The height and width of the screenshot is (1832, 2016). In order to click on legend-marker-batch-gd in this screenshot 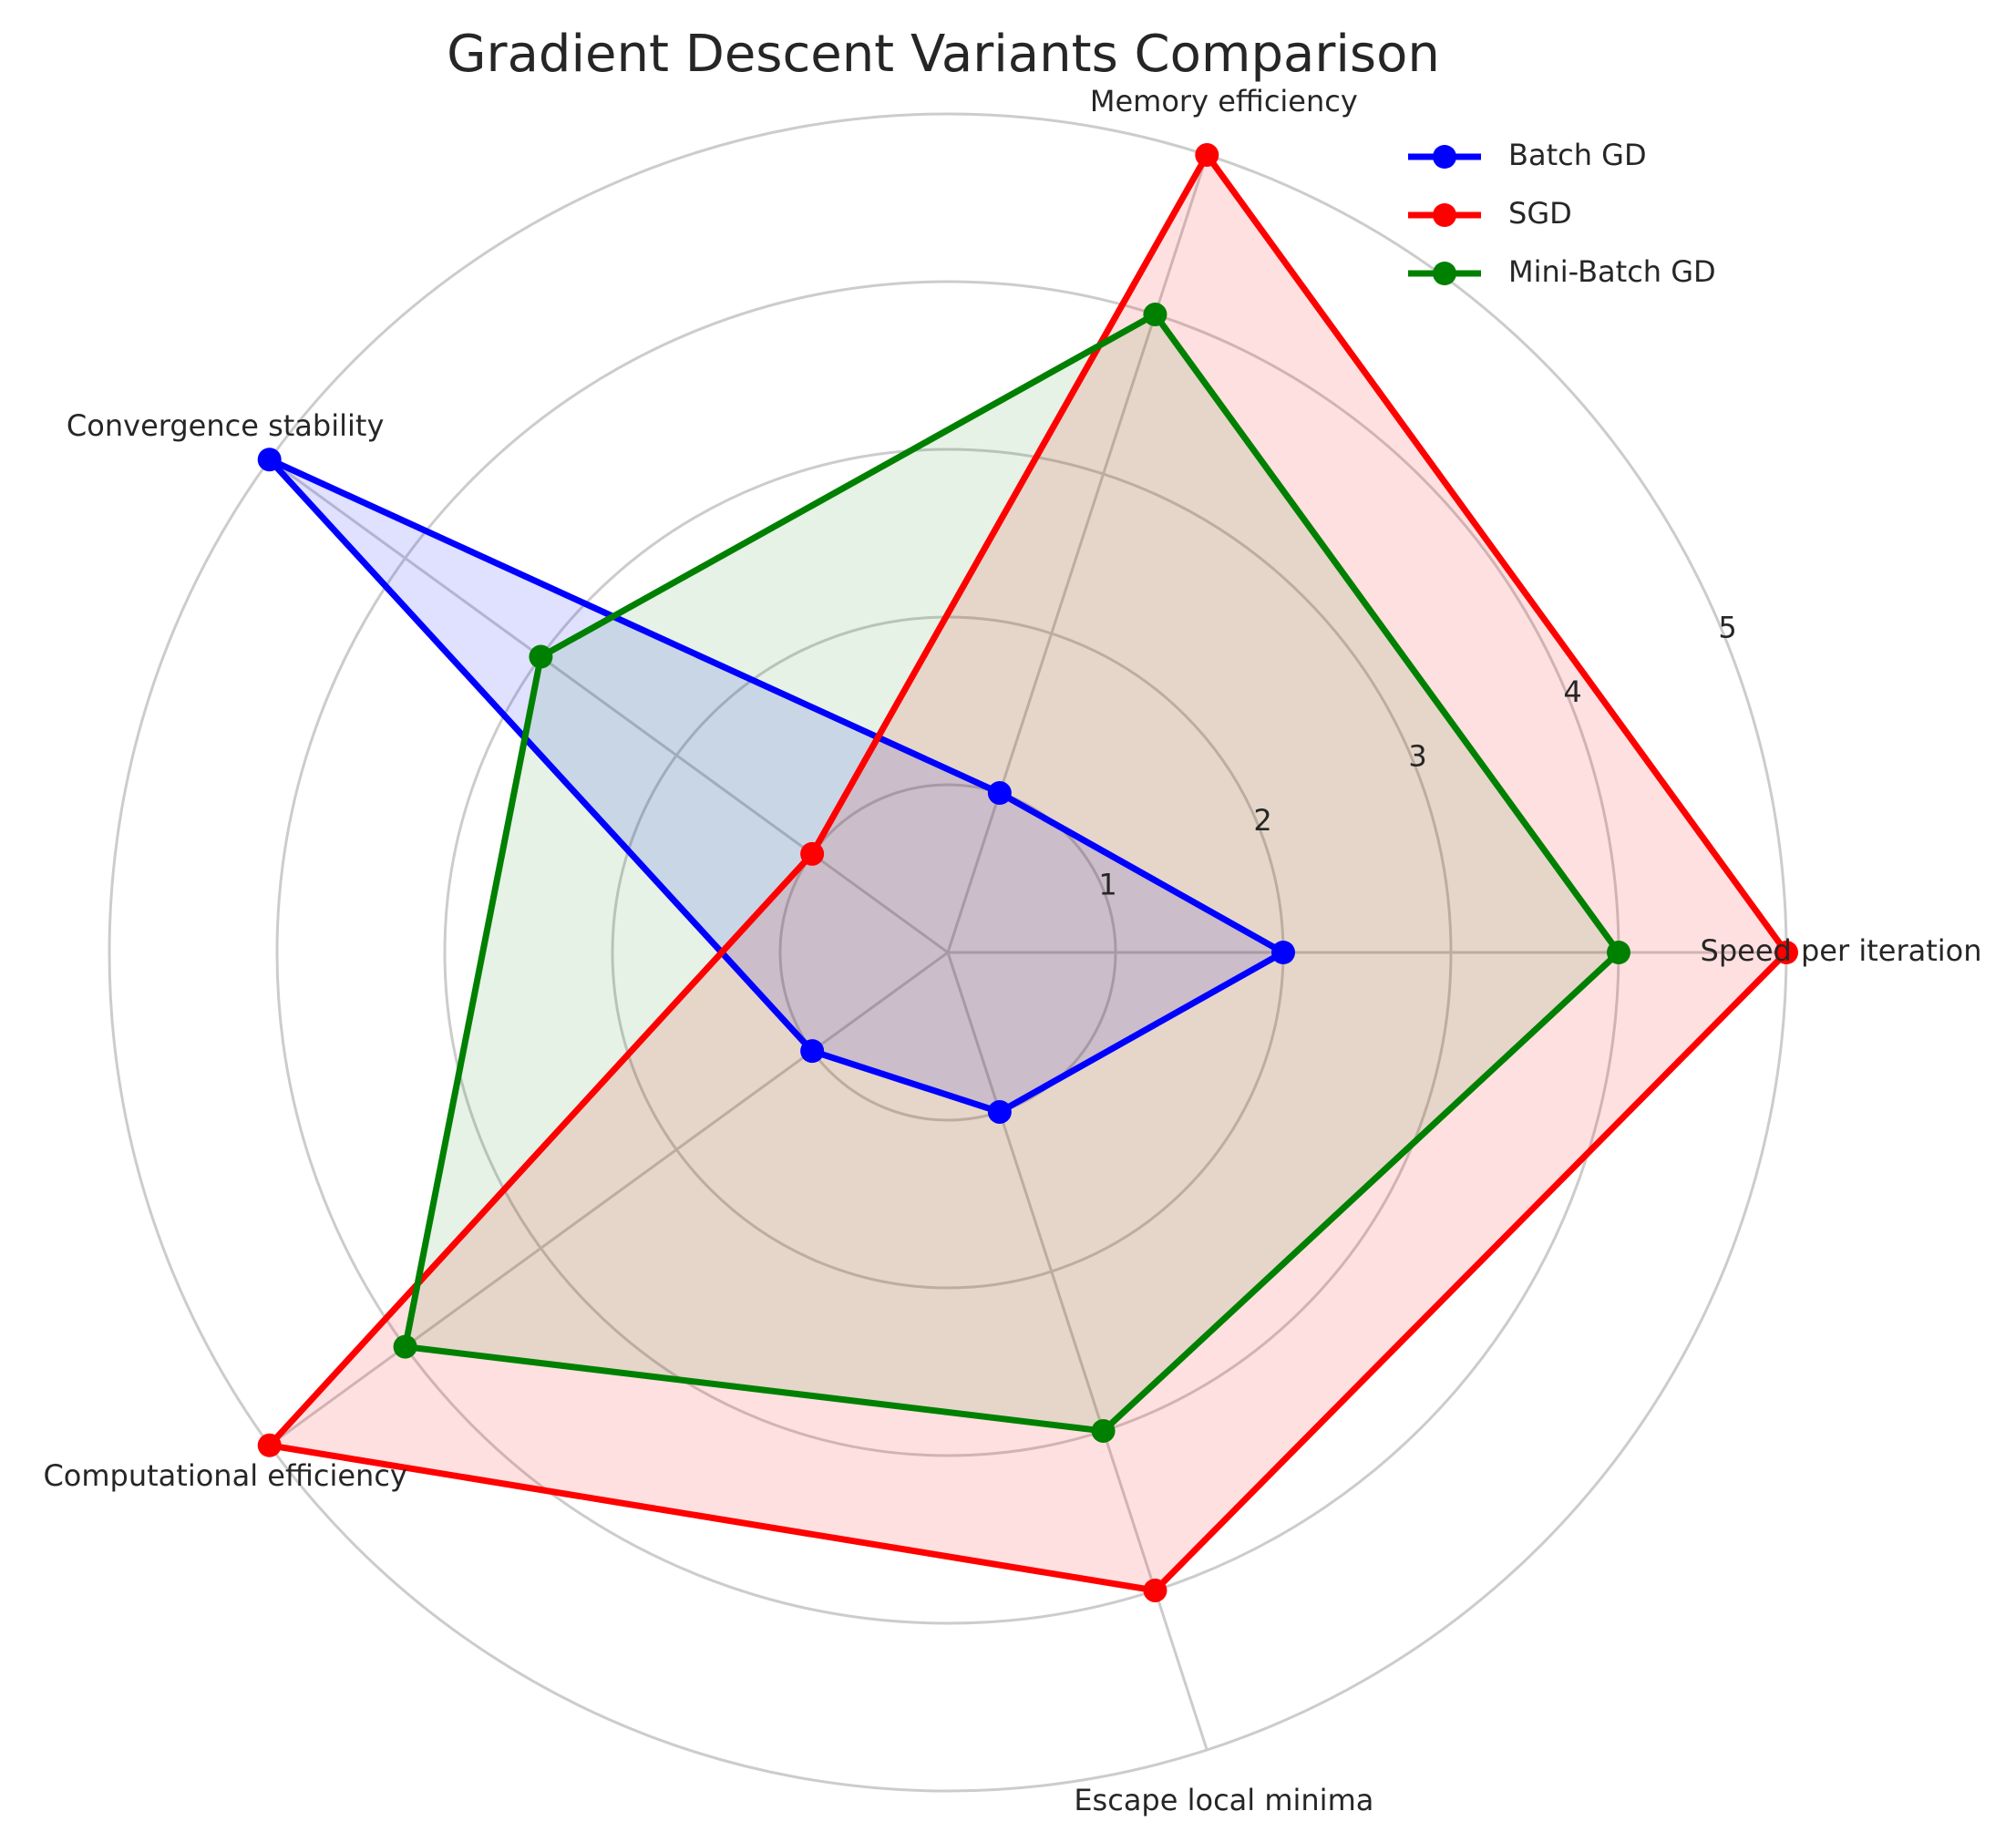, I will do `click(1445, 157)`.